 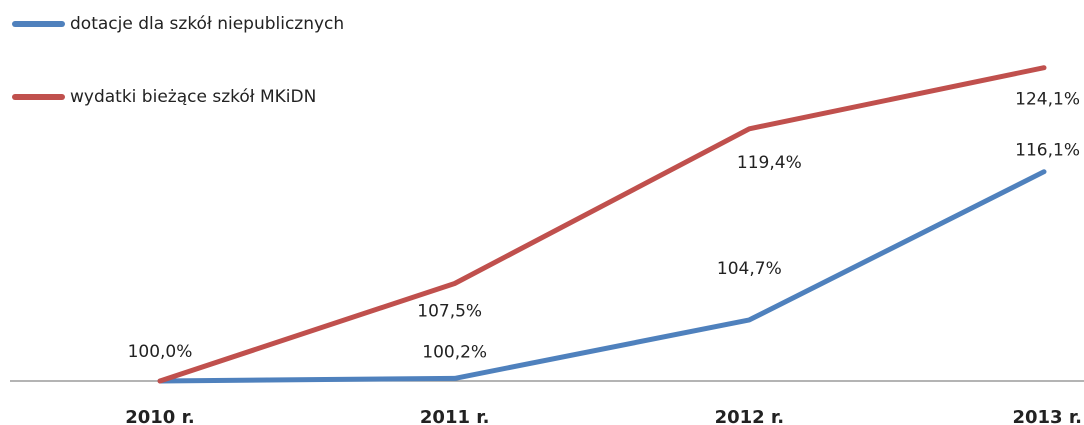 What do you see at coordinates (769, 163) in the screenshot?
I see `data-label: 119,4%` at bounding box center [769, 163].